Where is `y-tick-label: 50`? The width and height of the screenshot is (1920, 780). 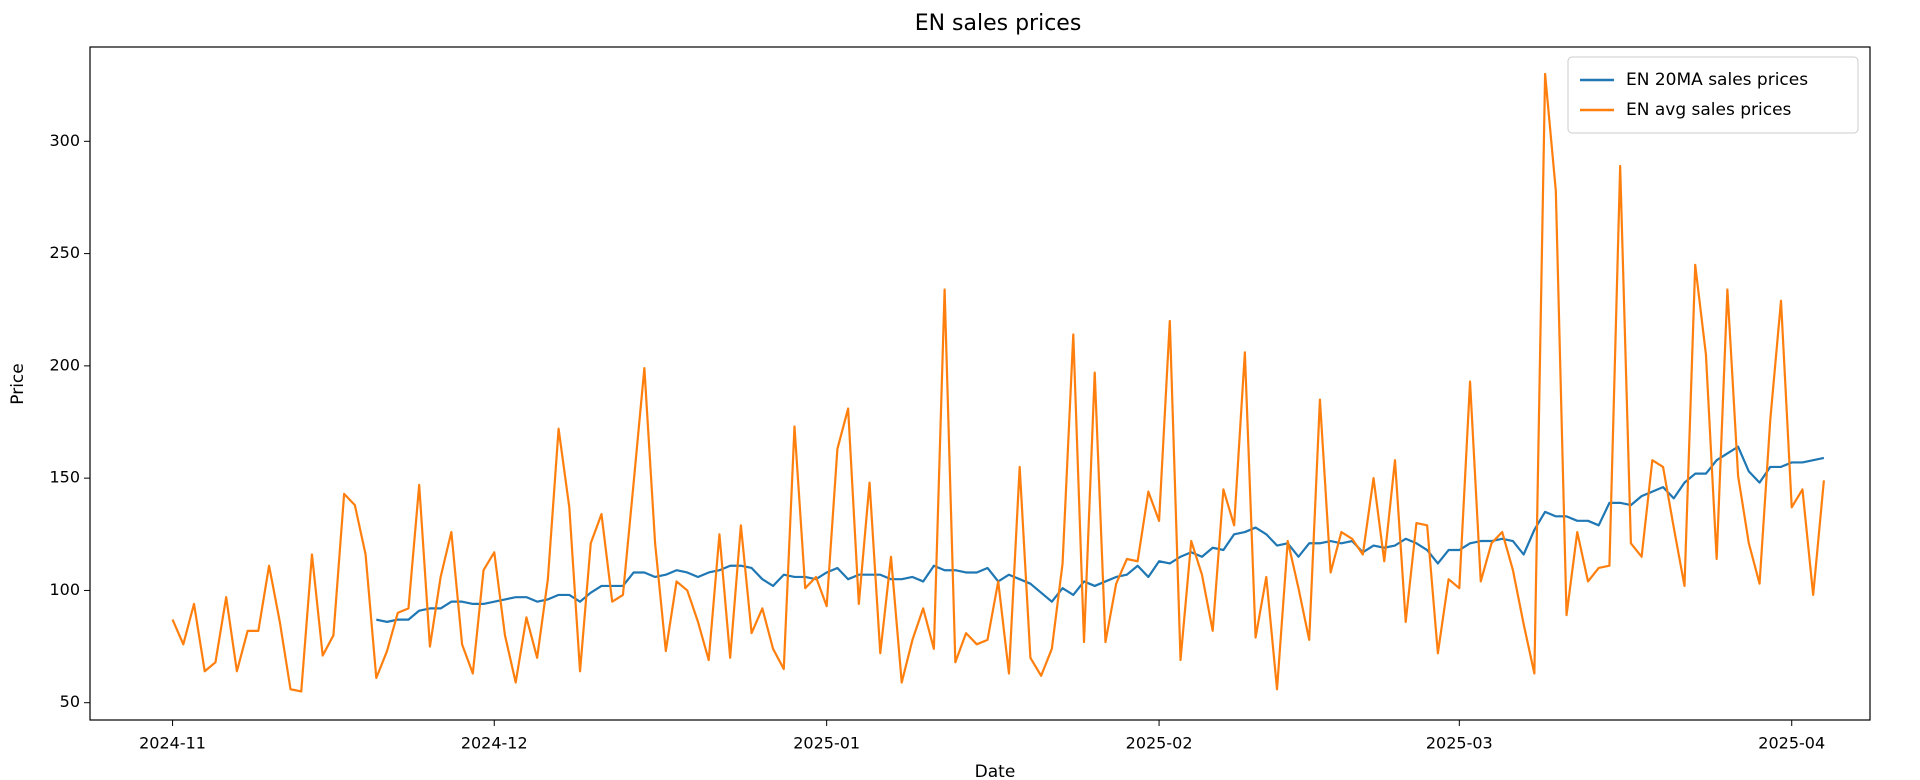
y-tick-label: 50 is located at coordinates (70, 701).